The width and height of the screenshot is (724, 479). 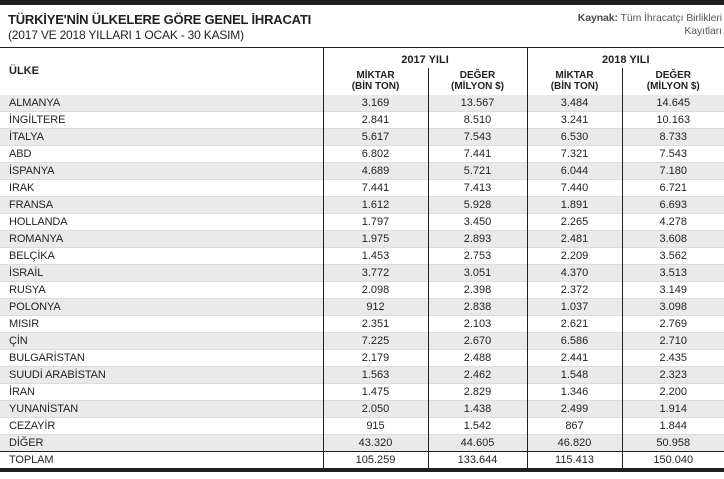 I want to click on value-cell: 2.103, so click(x=477, y=323).